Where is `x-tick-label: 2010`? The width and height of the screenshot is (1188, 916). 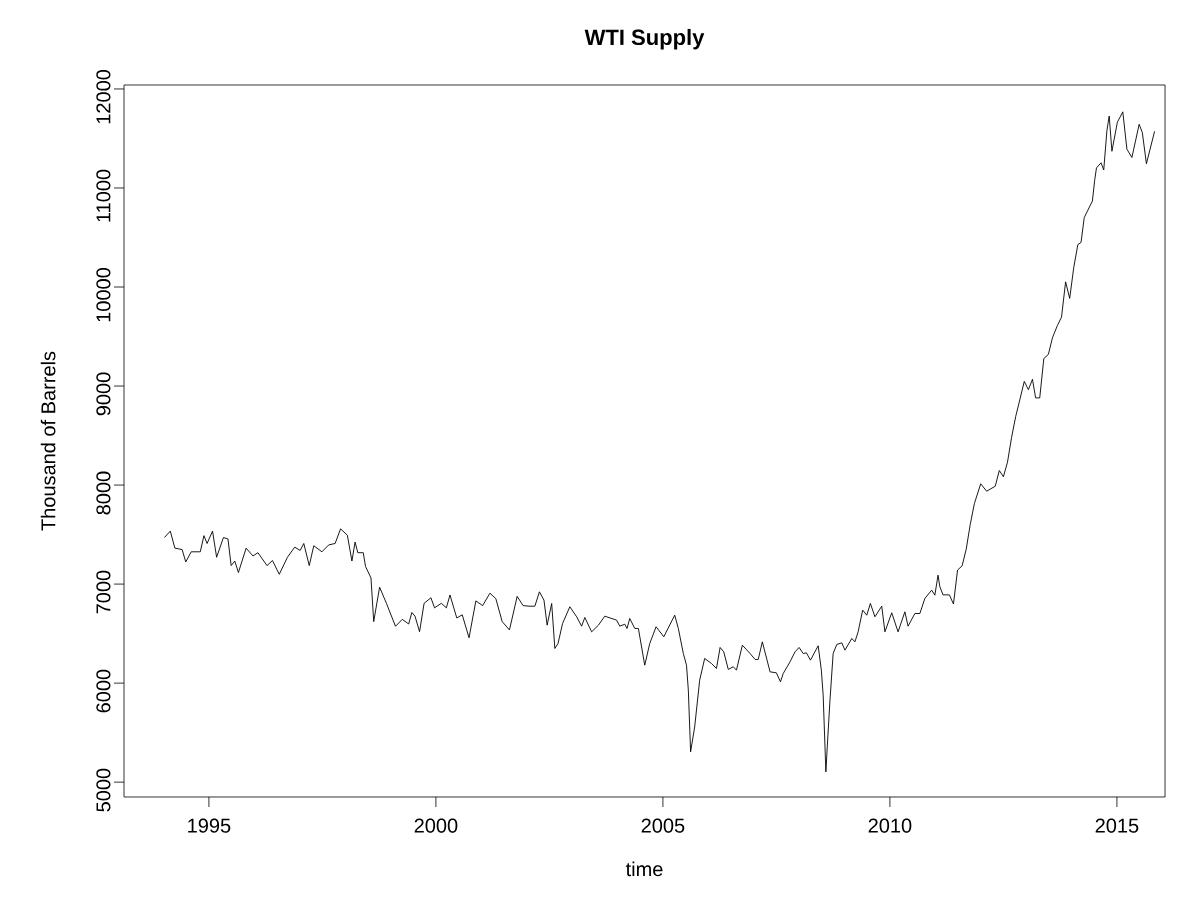 x-tick-label: 2010 is located at coordinates (890, 825).